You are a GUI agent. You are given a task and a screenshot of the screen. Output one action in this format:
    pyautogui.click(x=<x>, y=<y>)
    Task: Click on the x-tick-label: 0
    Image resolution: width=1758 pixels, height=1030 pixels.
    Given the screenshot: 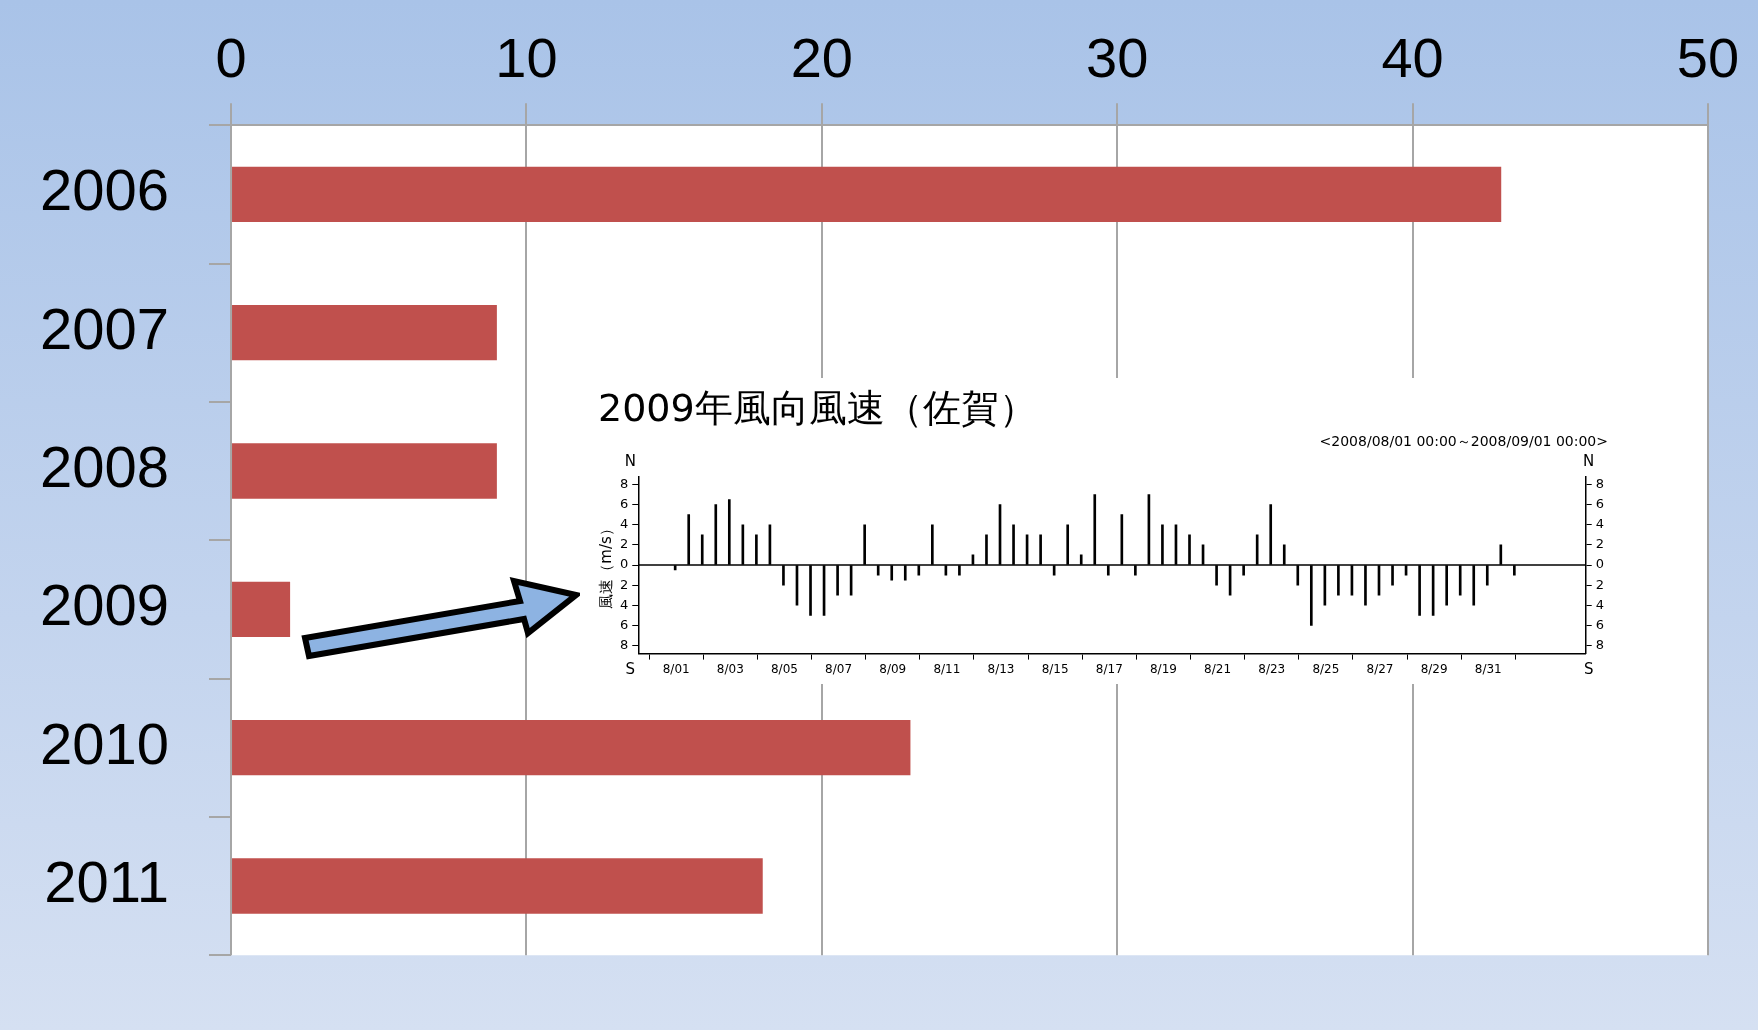 What is the action you would take?
    pyautogui.click(x=231, y=58)
    